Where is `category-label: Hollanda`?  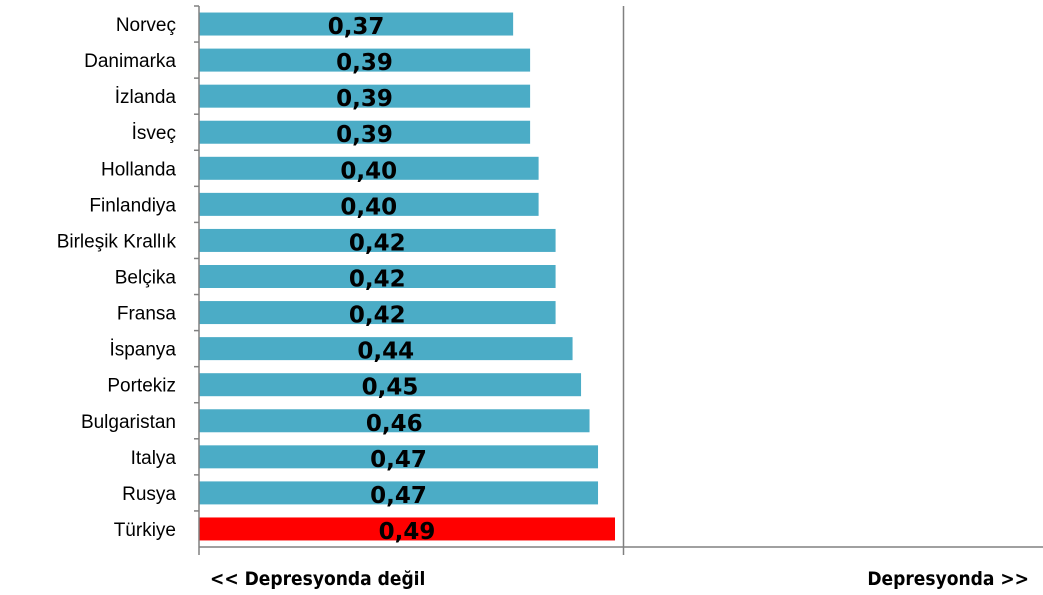
category-label: Hollanda is located at coordinates (138, 169).